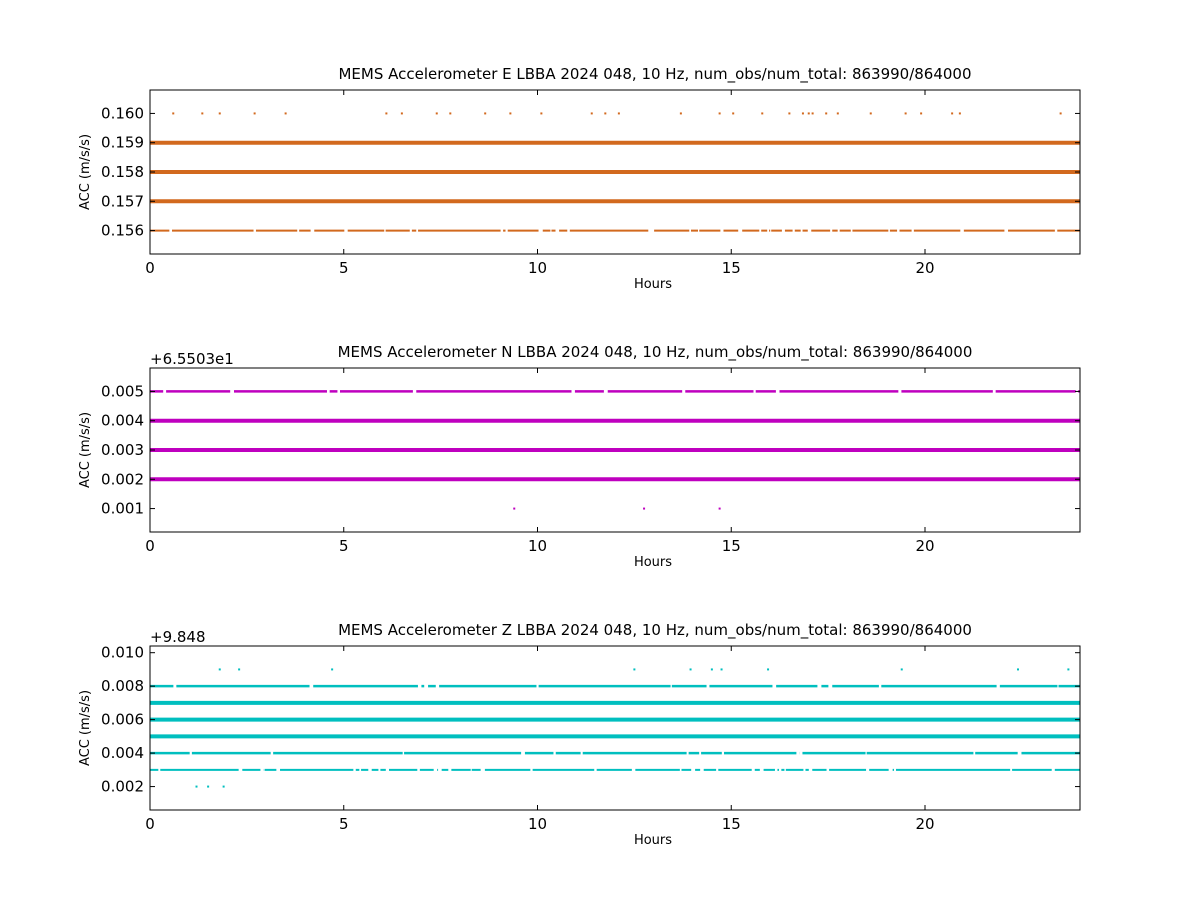  What do you see at coordinates (122, 391) in the screenshot?
I see `y-tick-label: 0.005` at bounding box center [122, 391].